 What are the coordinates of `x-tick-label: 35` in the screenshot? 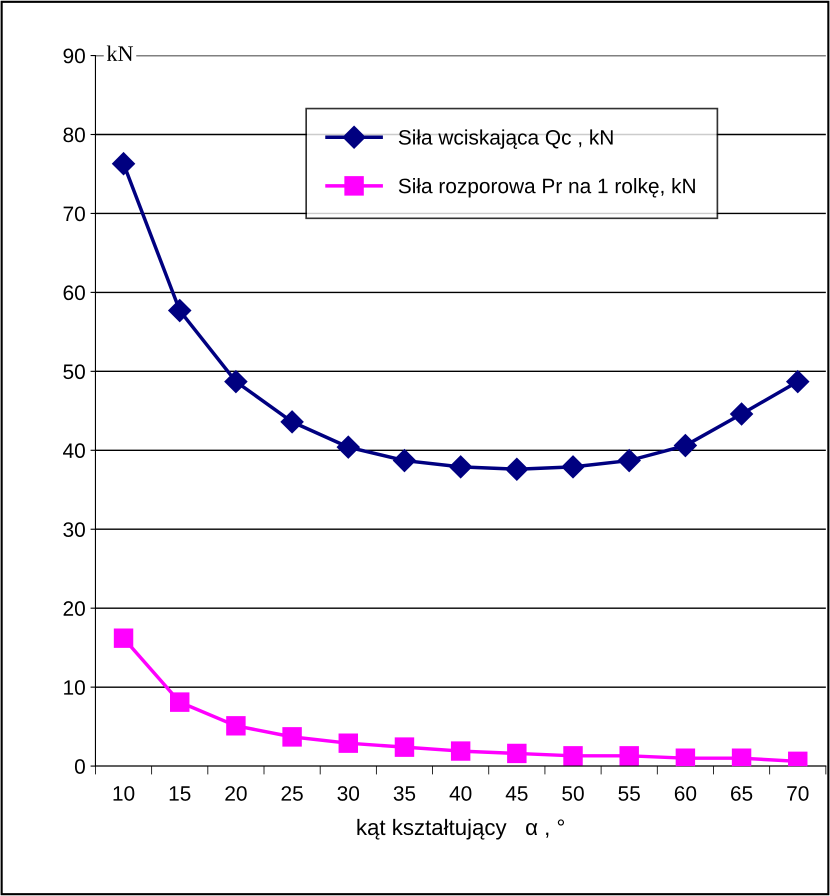 It's located at (405, 793).